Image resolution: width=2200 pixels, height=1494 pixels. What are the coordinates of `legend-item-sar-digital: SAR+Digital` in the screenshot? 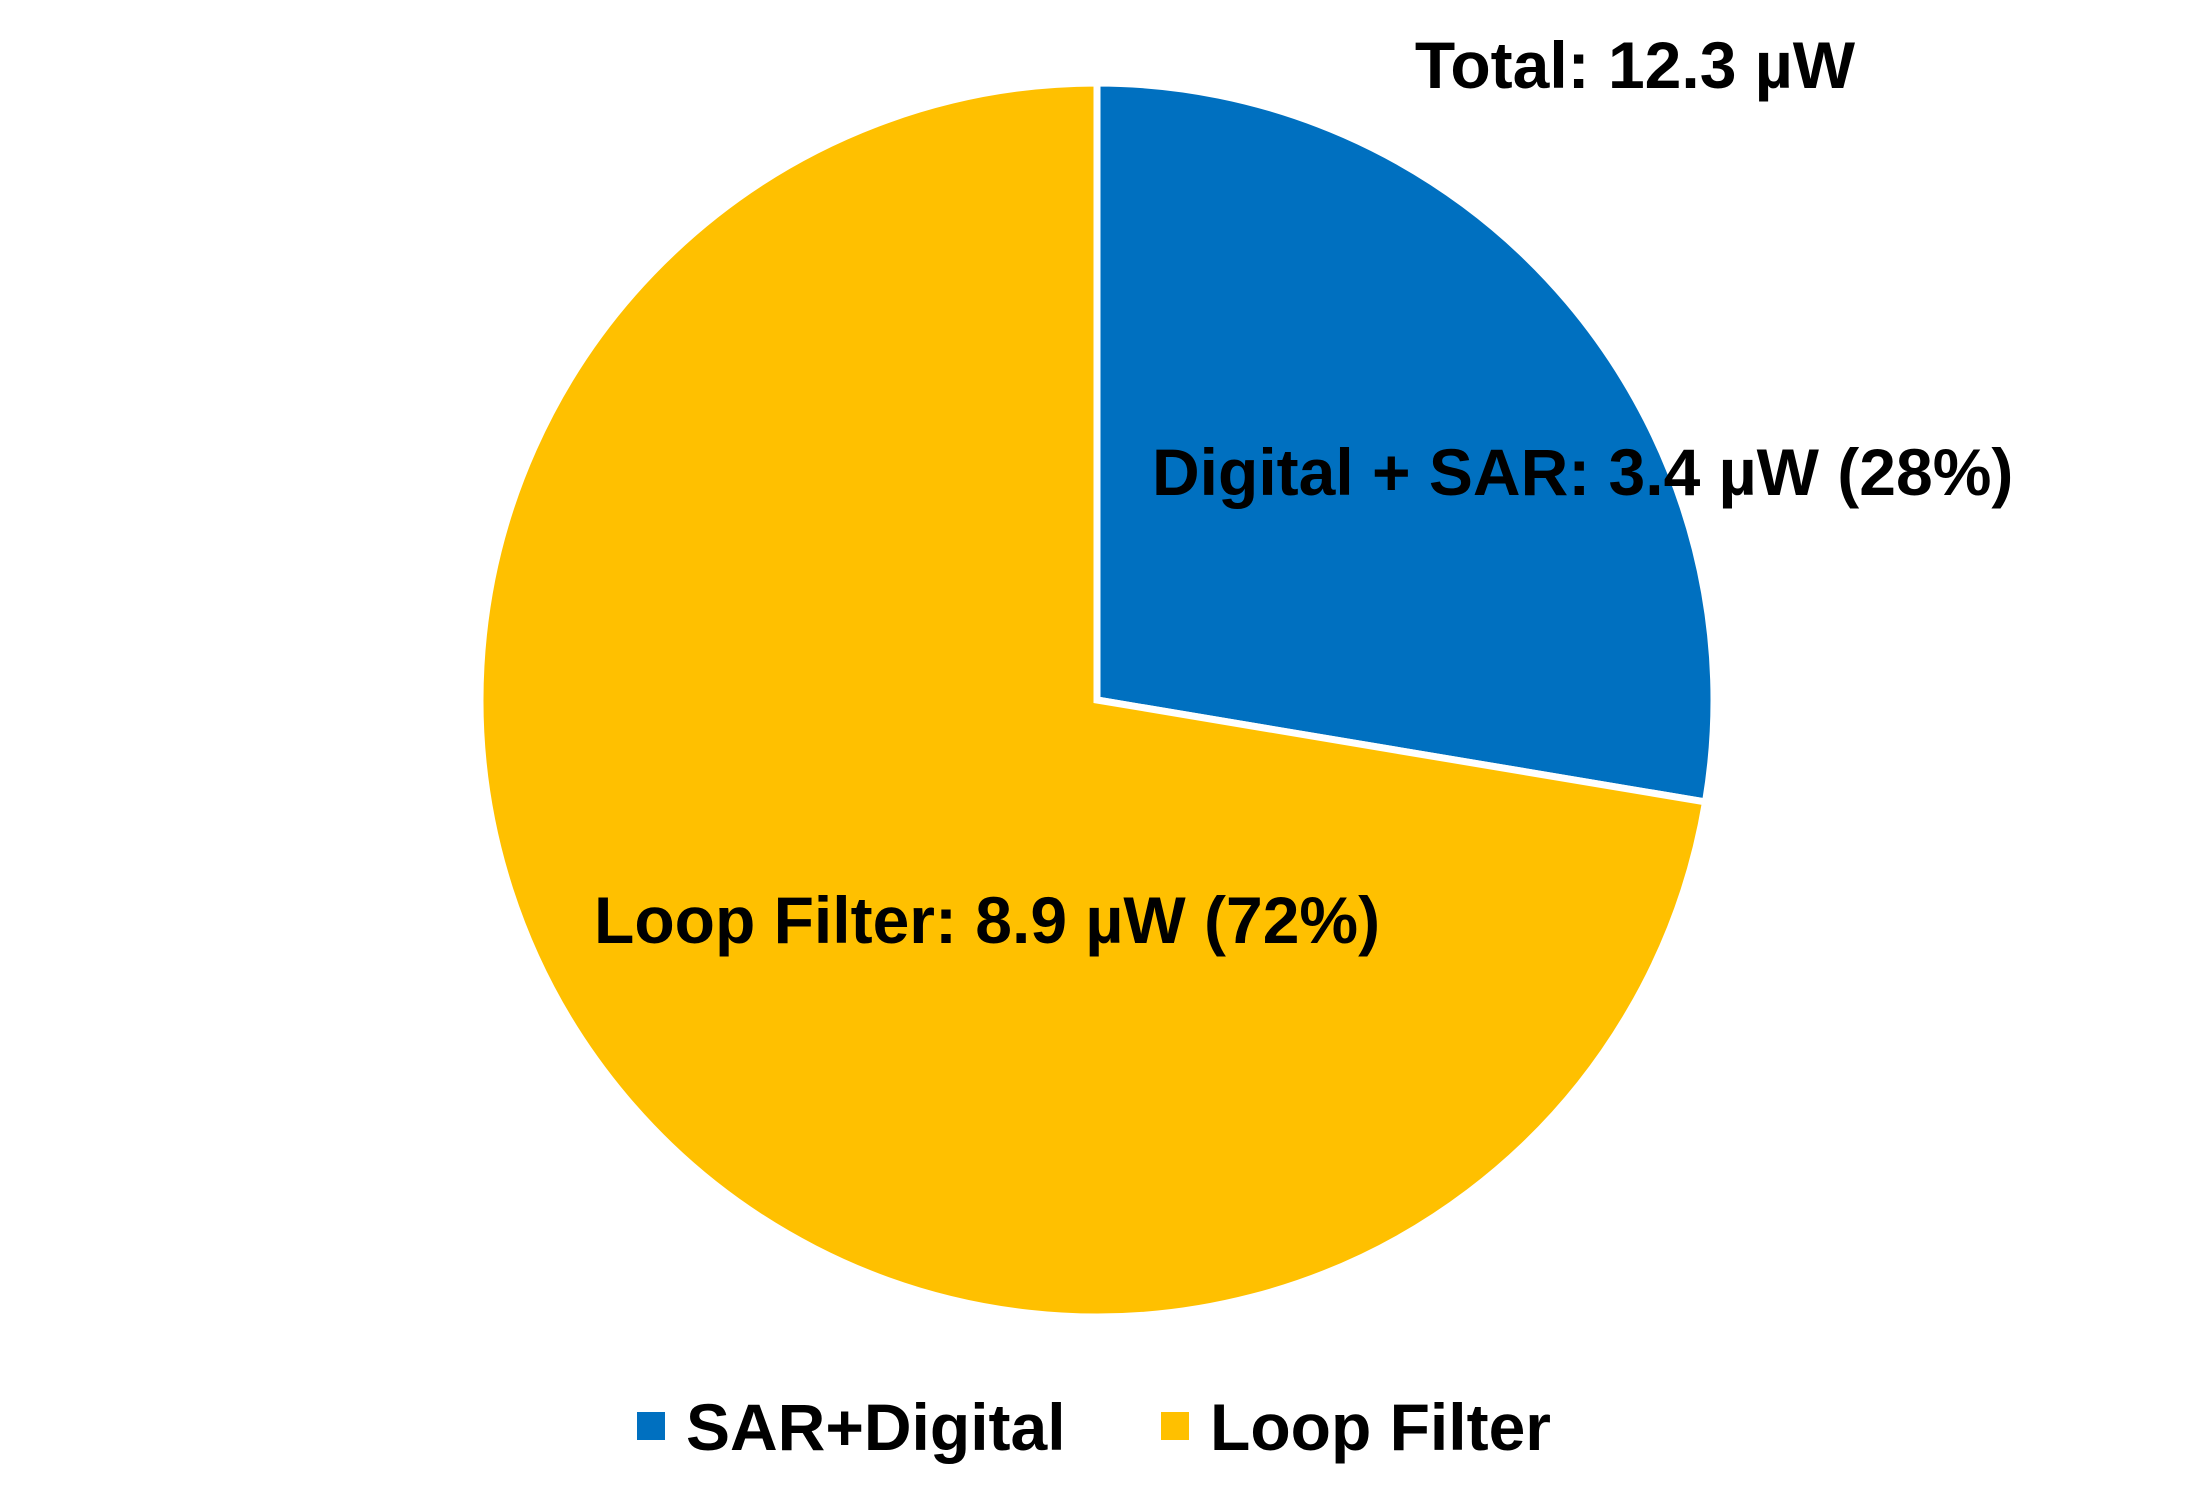 It's located at (851, 1427).